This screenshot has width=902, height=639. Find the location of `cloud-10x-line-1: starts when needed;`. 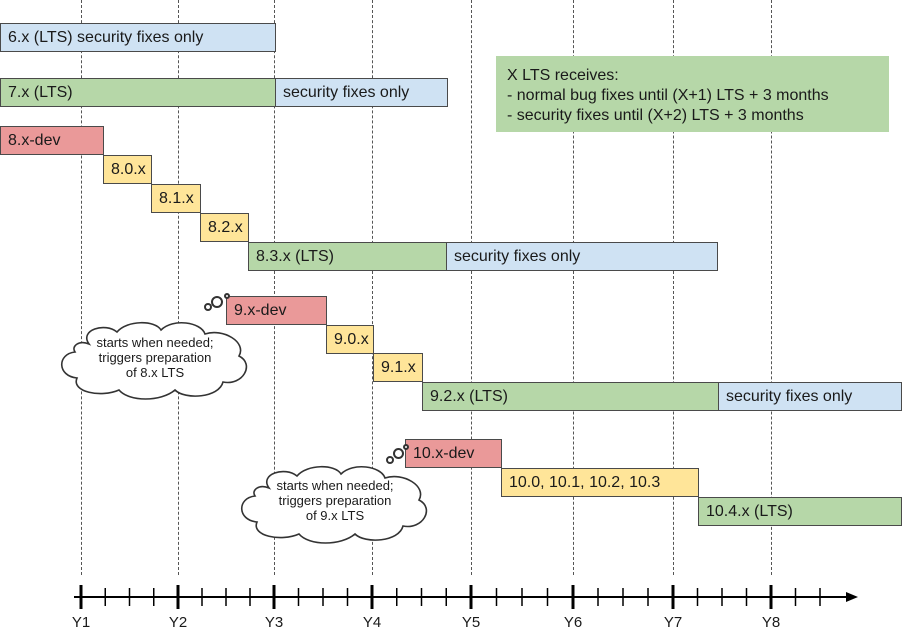

cloud-10x-line-1: starts when needed; is located at coordinates (335, 485).